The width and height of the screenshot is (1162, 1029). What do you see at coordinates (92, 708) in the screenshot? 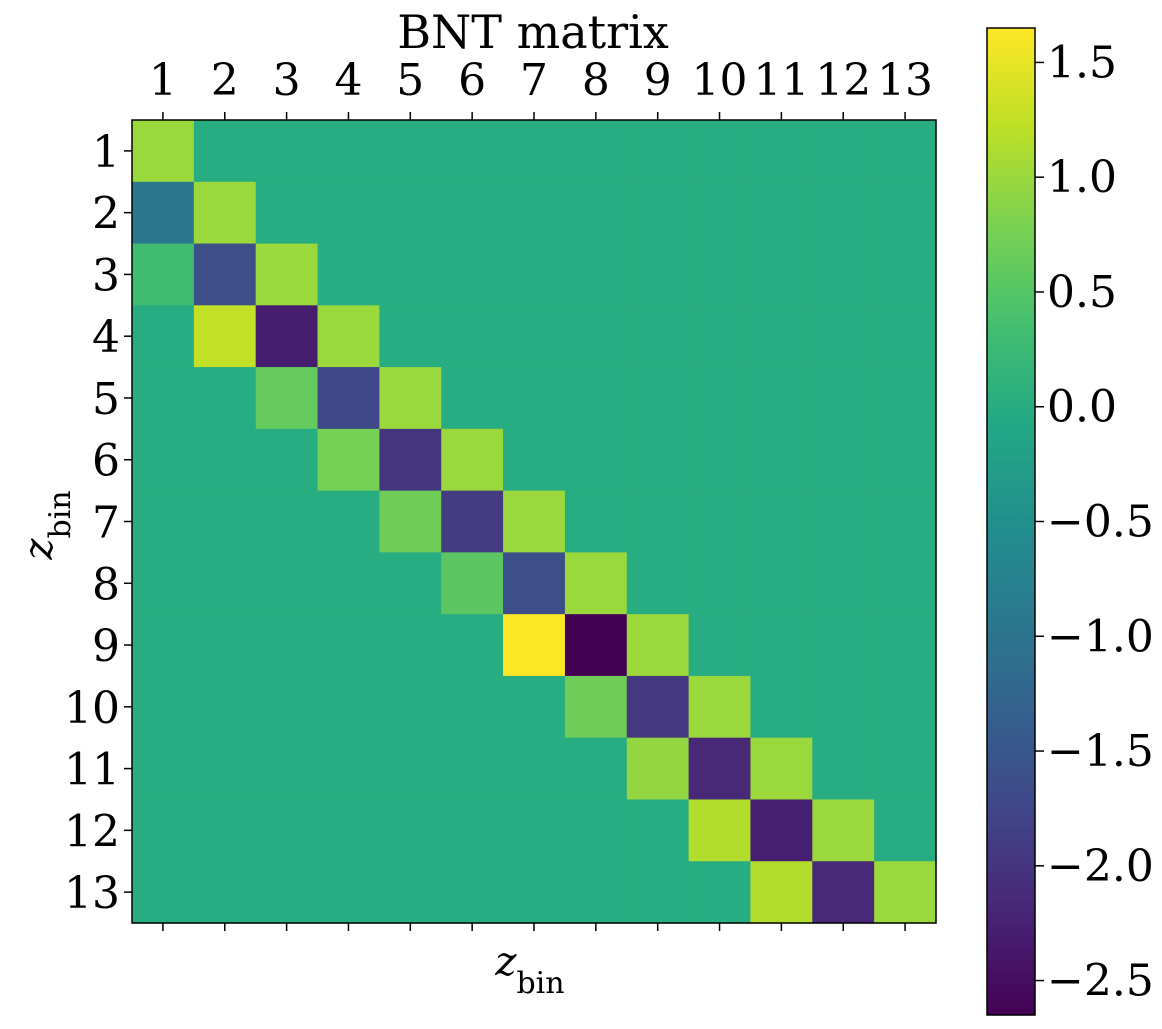
I see `y-tick-label: 10` at bounding box center [92, 708].